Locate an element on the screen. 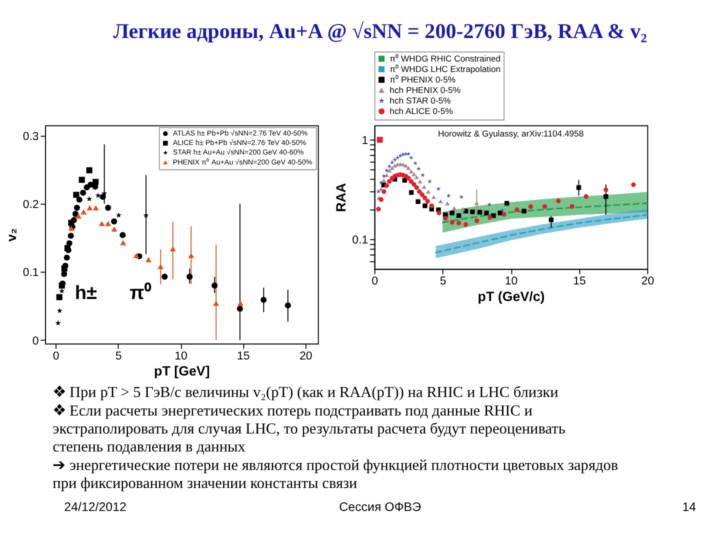 The height and width of the screenshot is (540, 720). text: Легкие адроны, Au+A @ √sNN = 200-2760 ГэВ, RAA & v₂ is located at coordinates (380, 31).